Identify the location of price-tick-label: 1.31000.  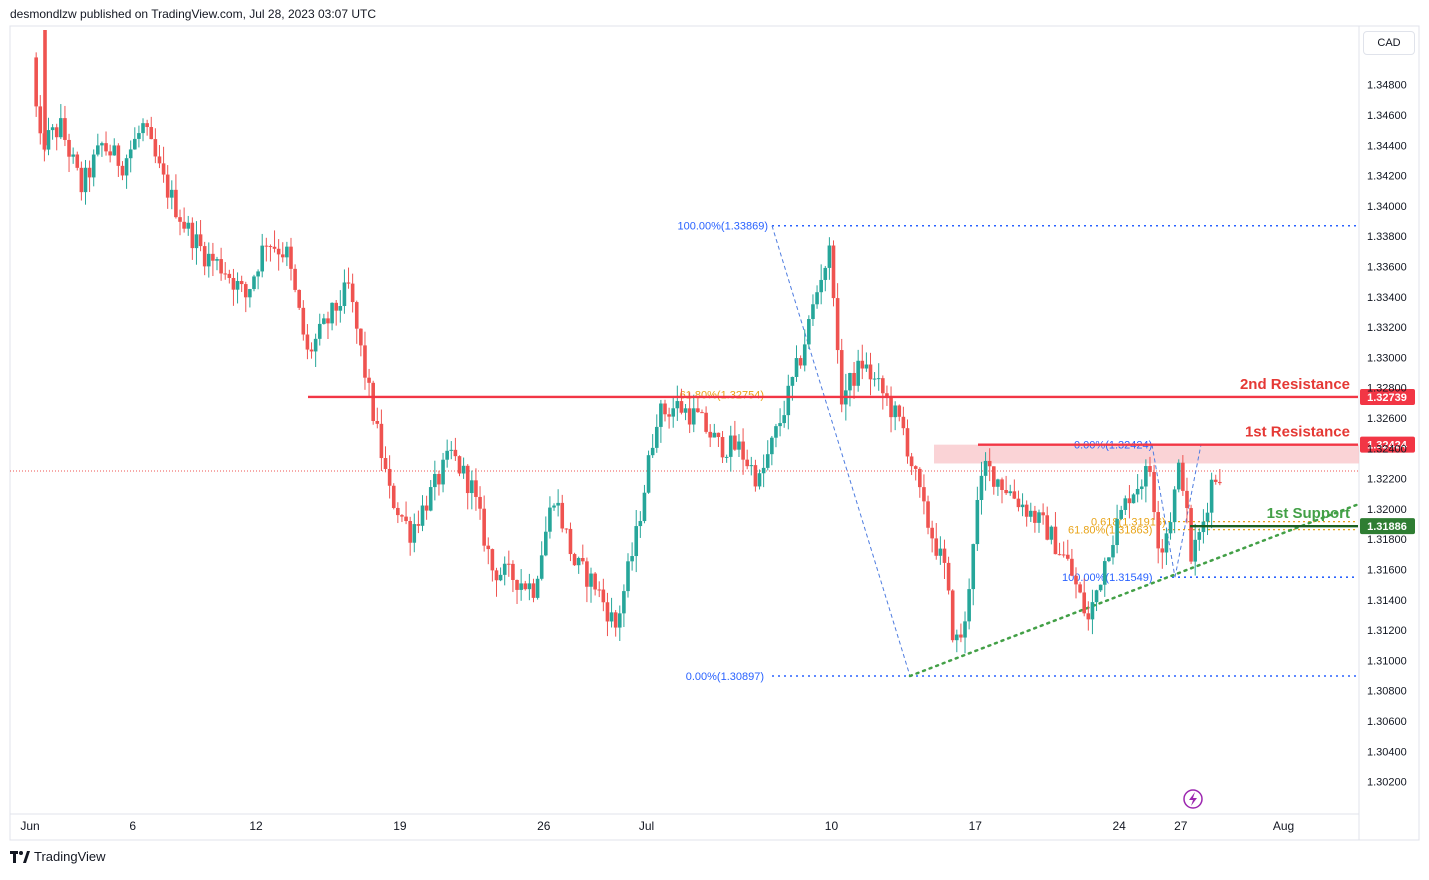
(1387, 661).